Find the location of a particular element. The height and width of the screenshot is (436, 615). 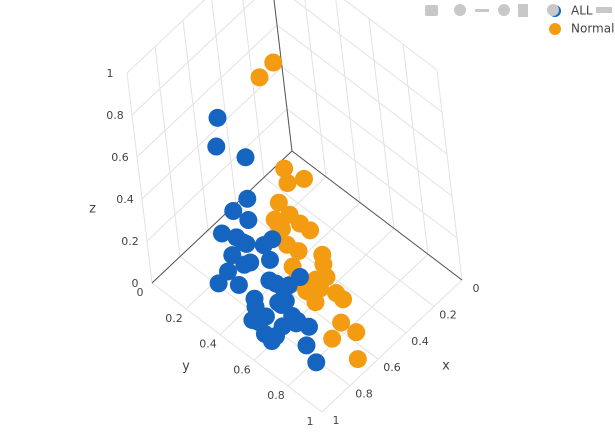

y-axis-title: y is located at coordinates (186, 366).